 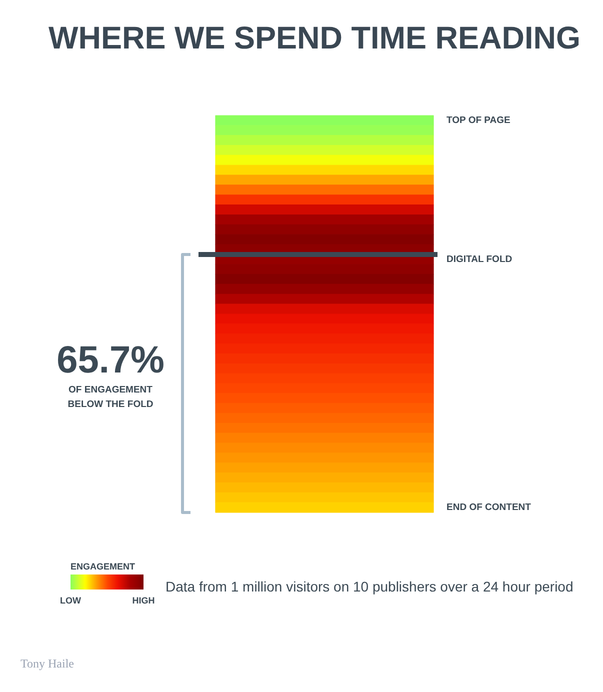 I want to click on y2-tick-label: END OF CONTENT, so click(x=489, y=508).